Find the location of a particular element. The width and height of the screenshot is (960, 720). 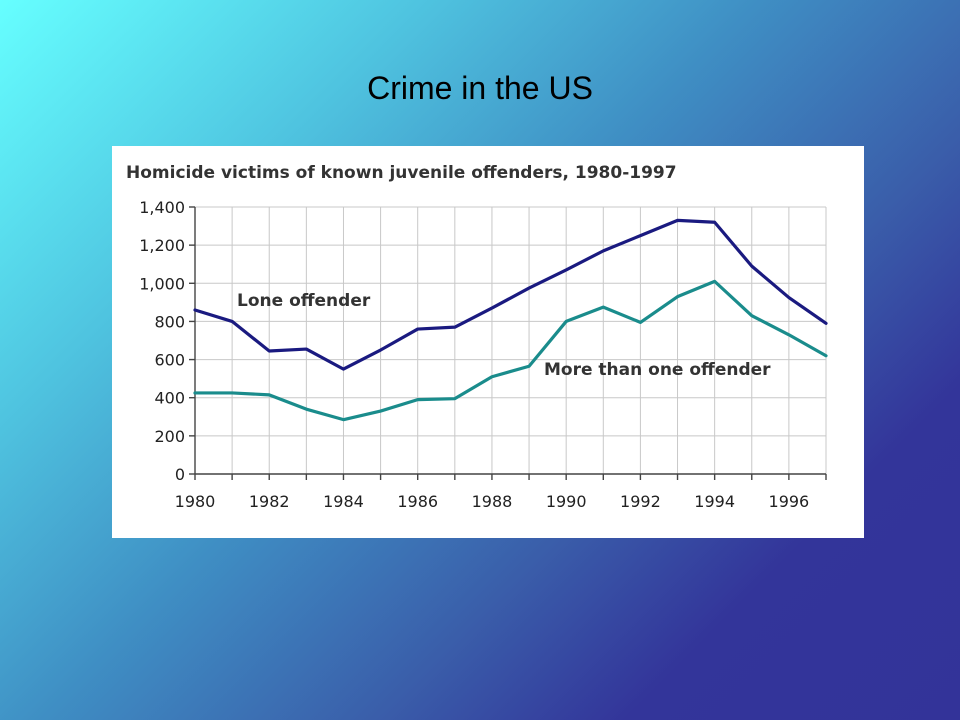

x-tick-label: 1986 is located at coordinates (417, 501).